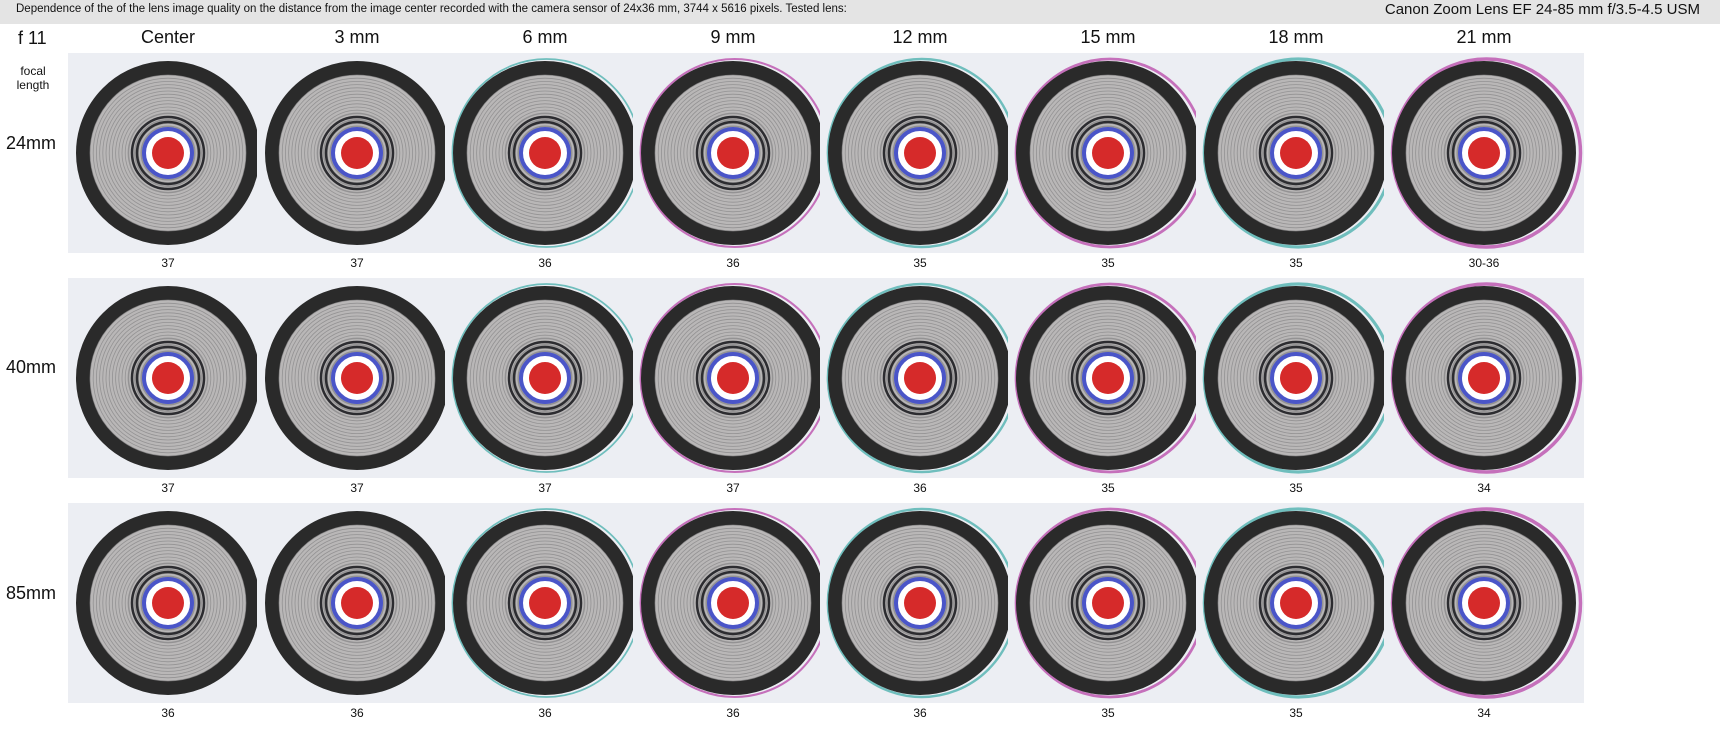 Image resolution: width=1720 pixels, height=730 pixels. I want to click on row-header-focal-length: 85mm, so click(31, 593).